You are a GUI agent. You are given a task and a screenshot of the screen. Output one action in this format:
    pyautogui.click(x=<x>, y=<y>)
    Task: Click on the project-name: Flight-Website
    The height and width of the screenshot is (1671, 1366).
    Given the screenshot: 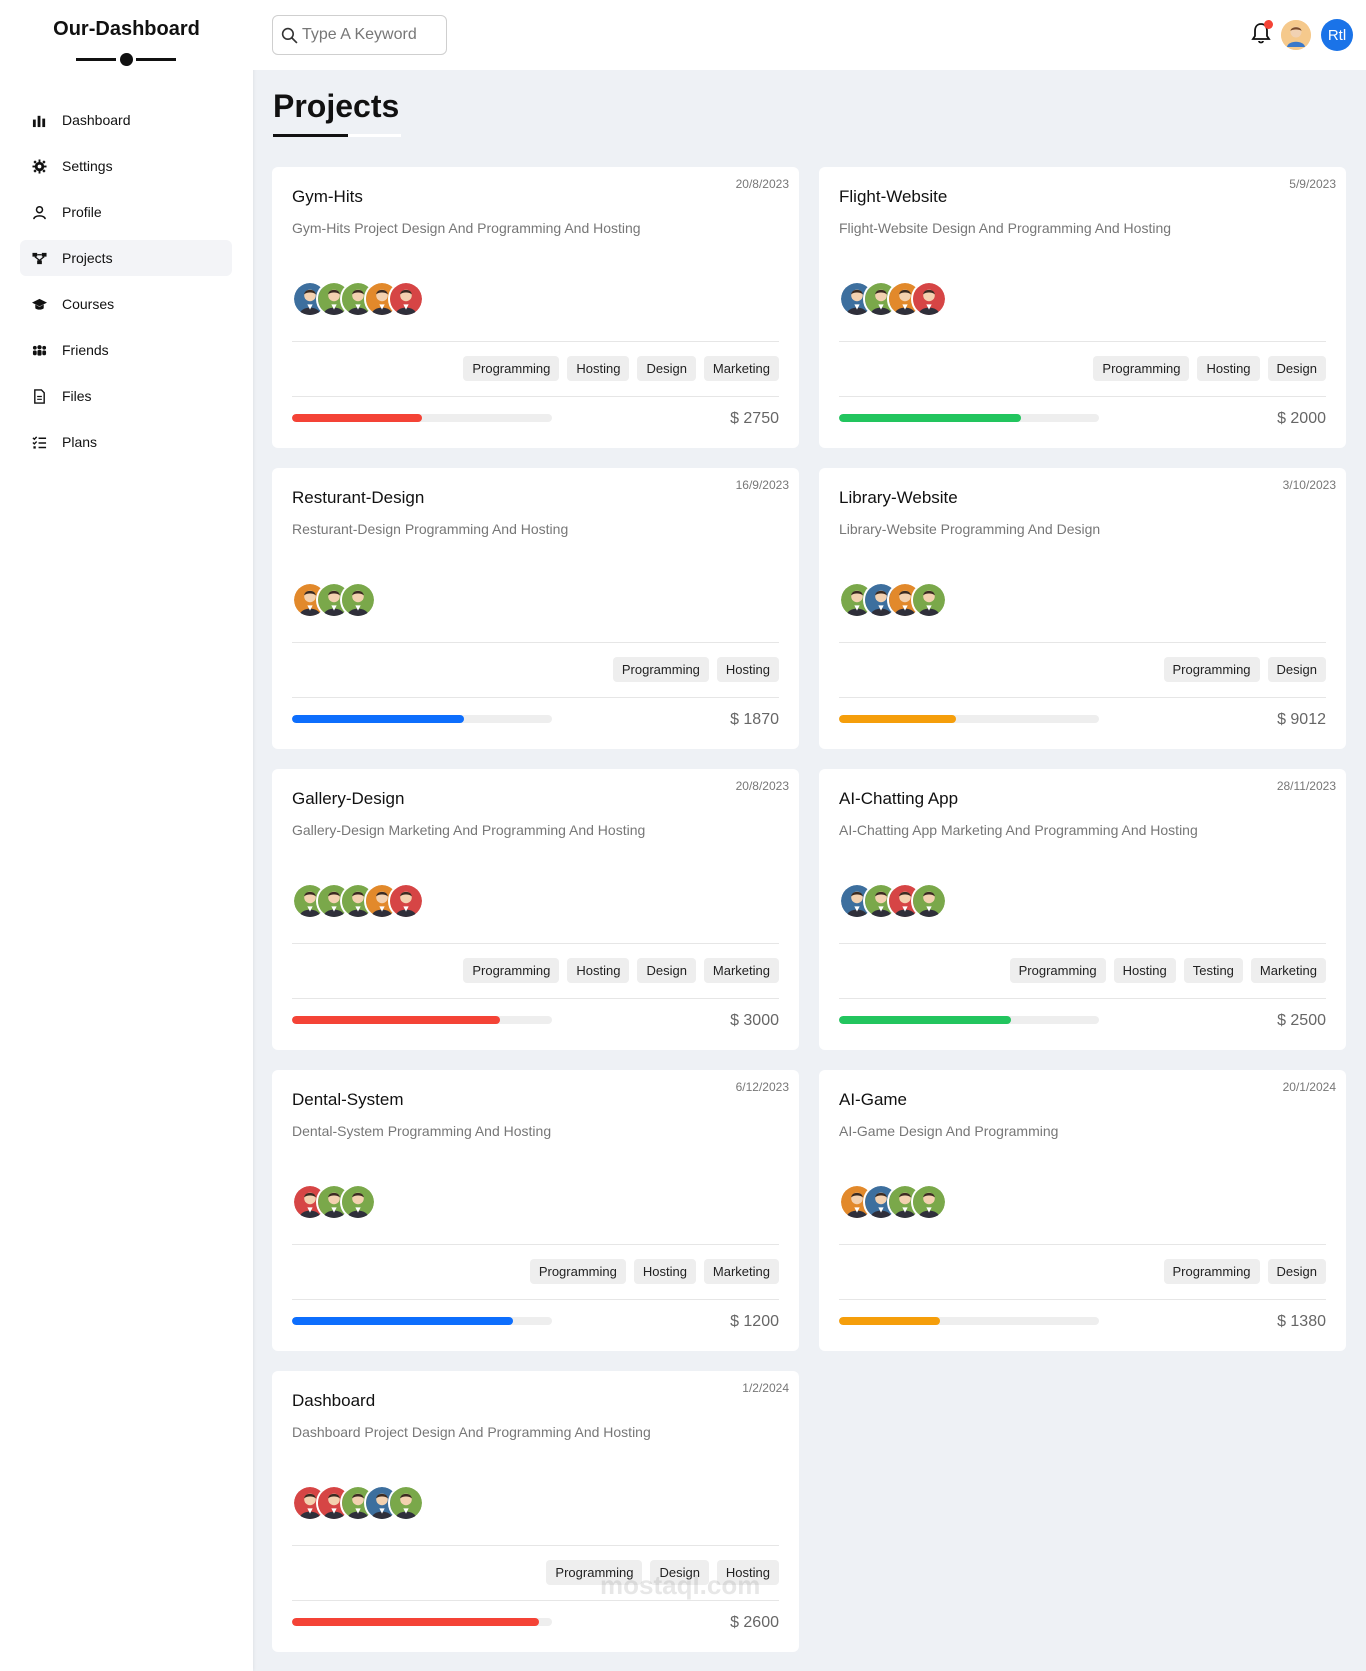 What is the action you would take?
    pyautogui.click(x=893, y=196)
    